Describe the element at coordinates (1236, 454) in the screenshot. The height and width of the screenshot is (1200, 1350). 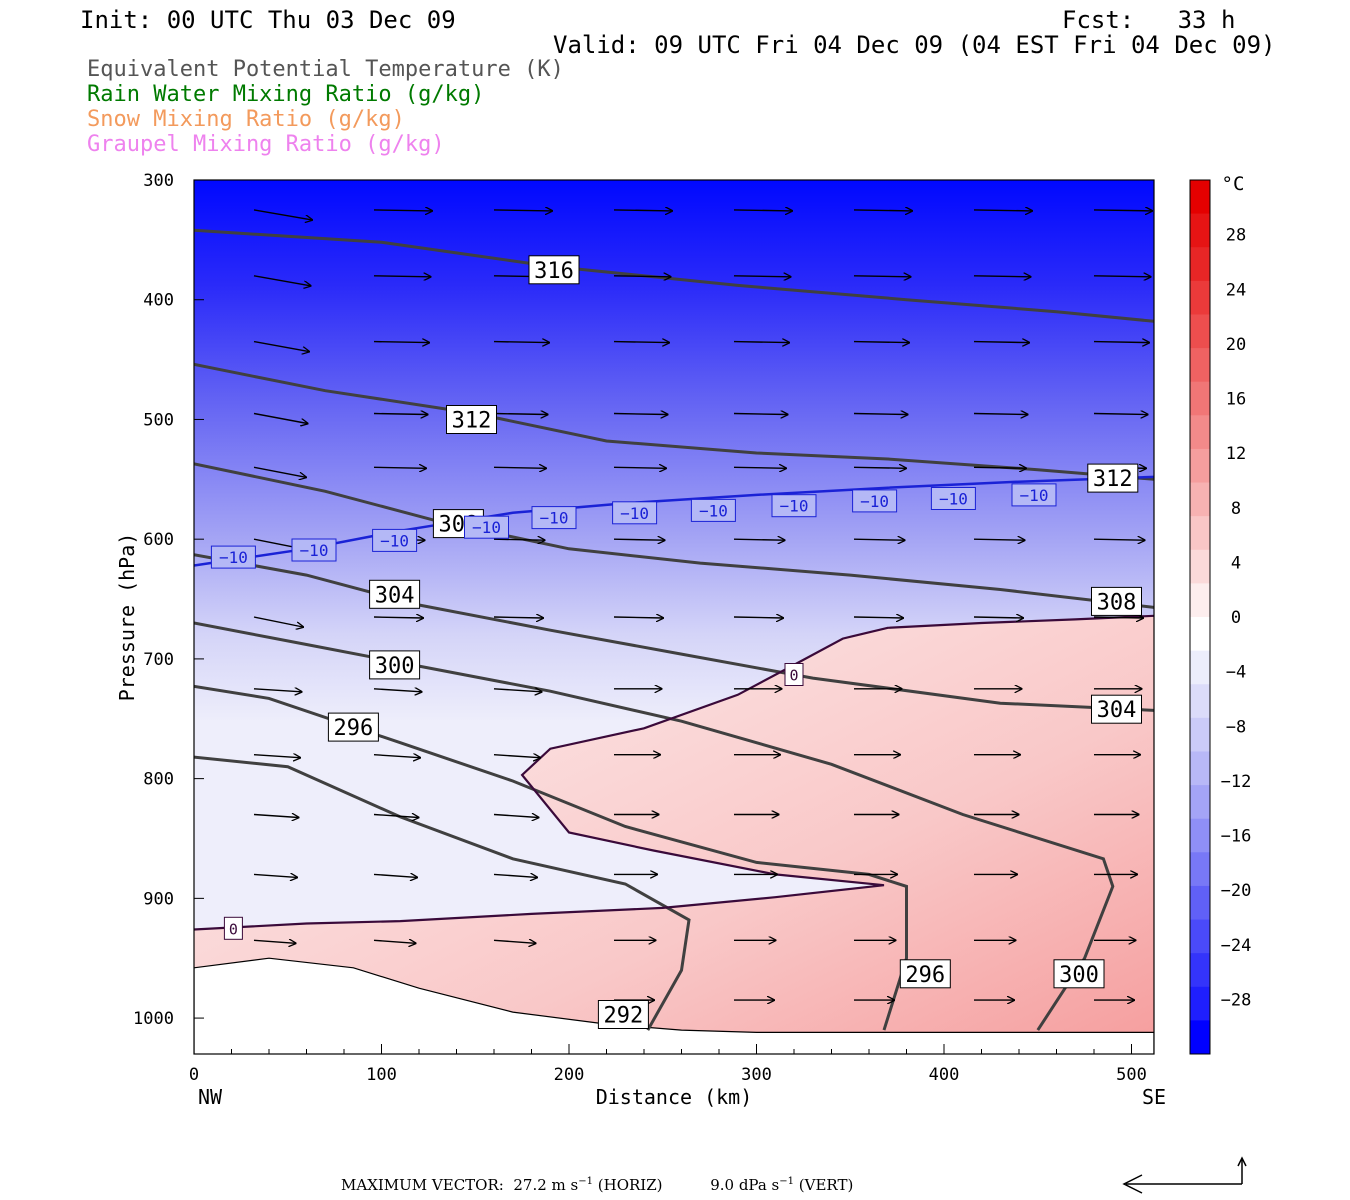
I see `colorbar-tick-label: 12` at that location.